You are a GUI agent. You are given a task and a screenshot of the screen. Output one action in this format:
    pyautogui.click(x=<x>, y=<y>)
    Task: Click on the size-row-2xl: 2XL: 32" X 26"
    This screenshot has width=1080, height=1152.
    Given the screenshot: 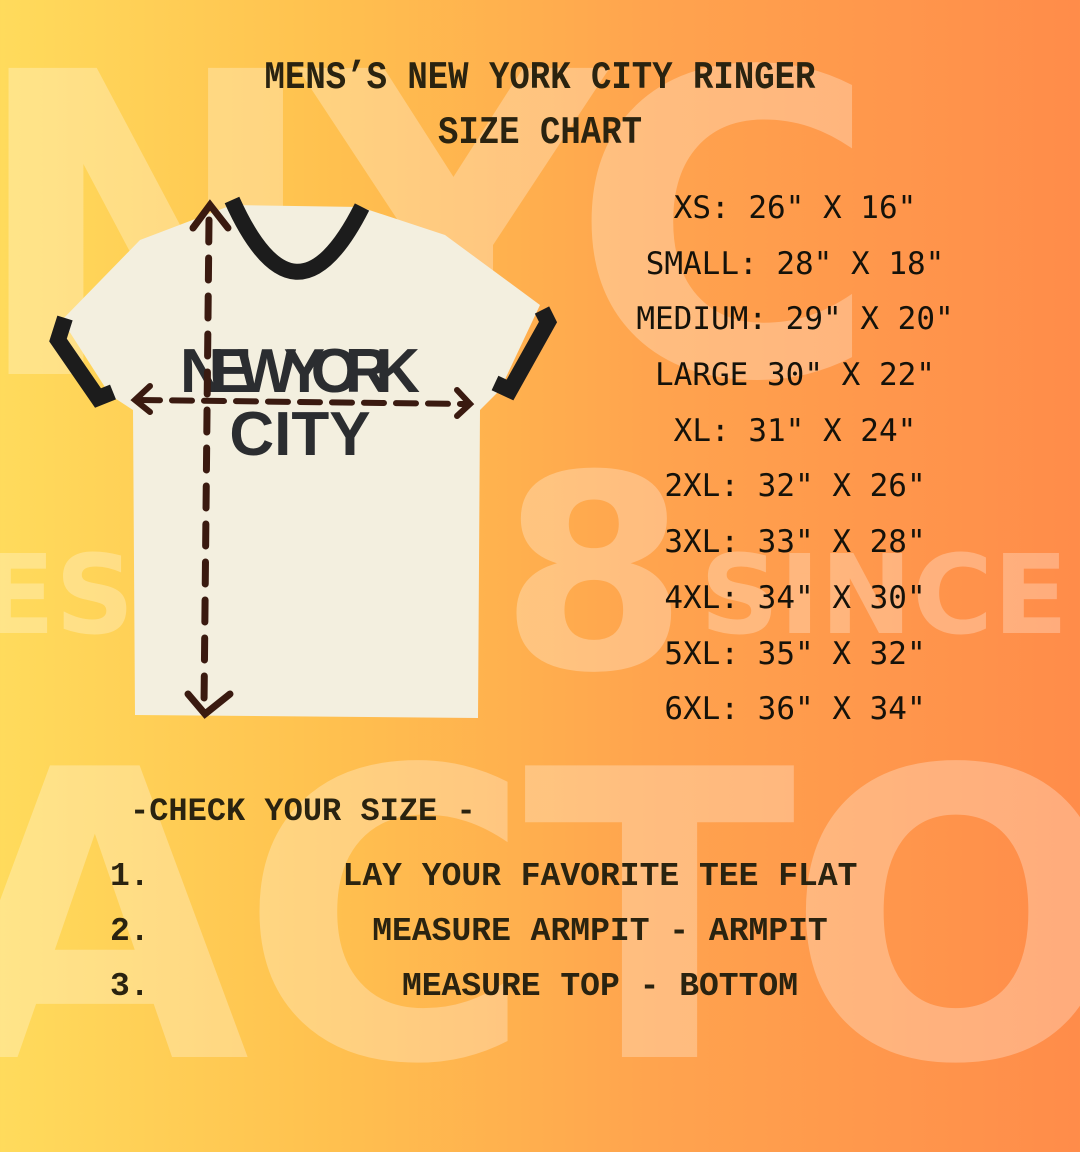 What is the action you would take?
    pyautogui.click(x=795, y=486)
    